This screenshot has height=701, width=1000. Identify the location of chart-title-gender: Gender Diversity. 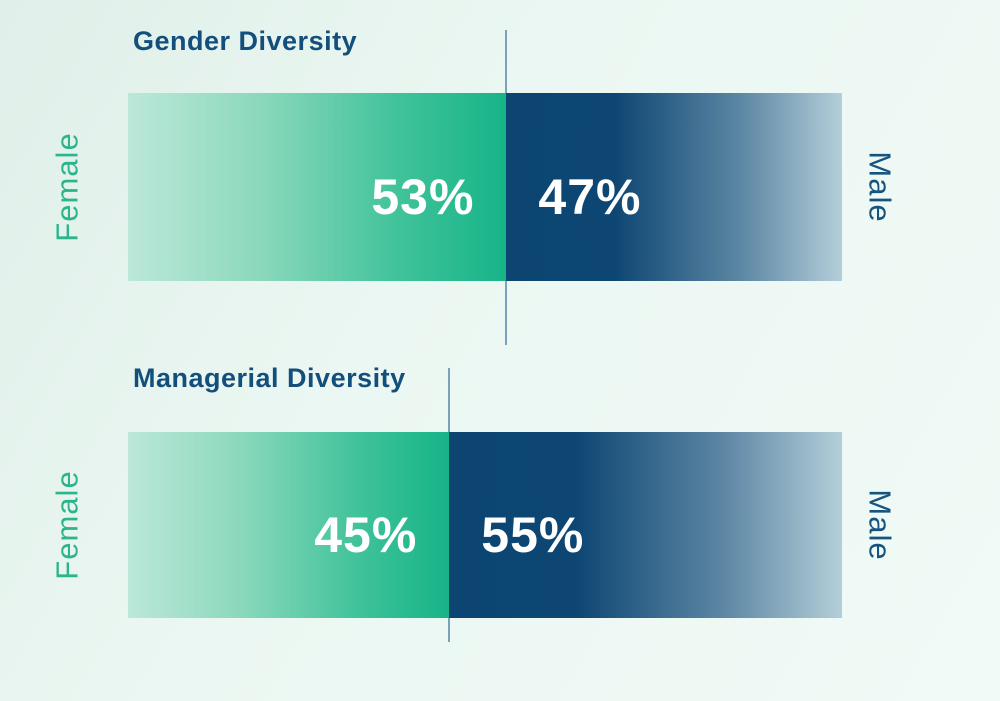
(245, 41).